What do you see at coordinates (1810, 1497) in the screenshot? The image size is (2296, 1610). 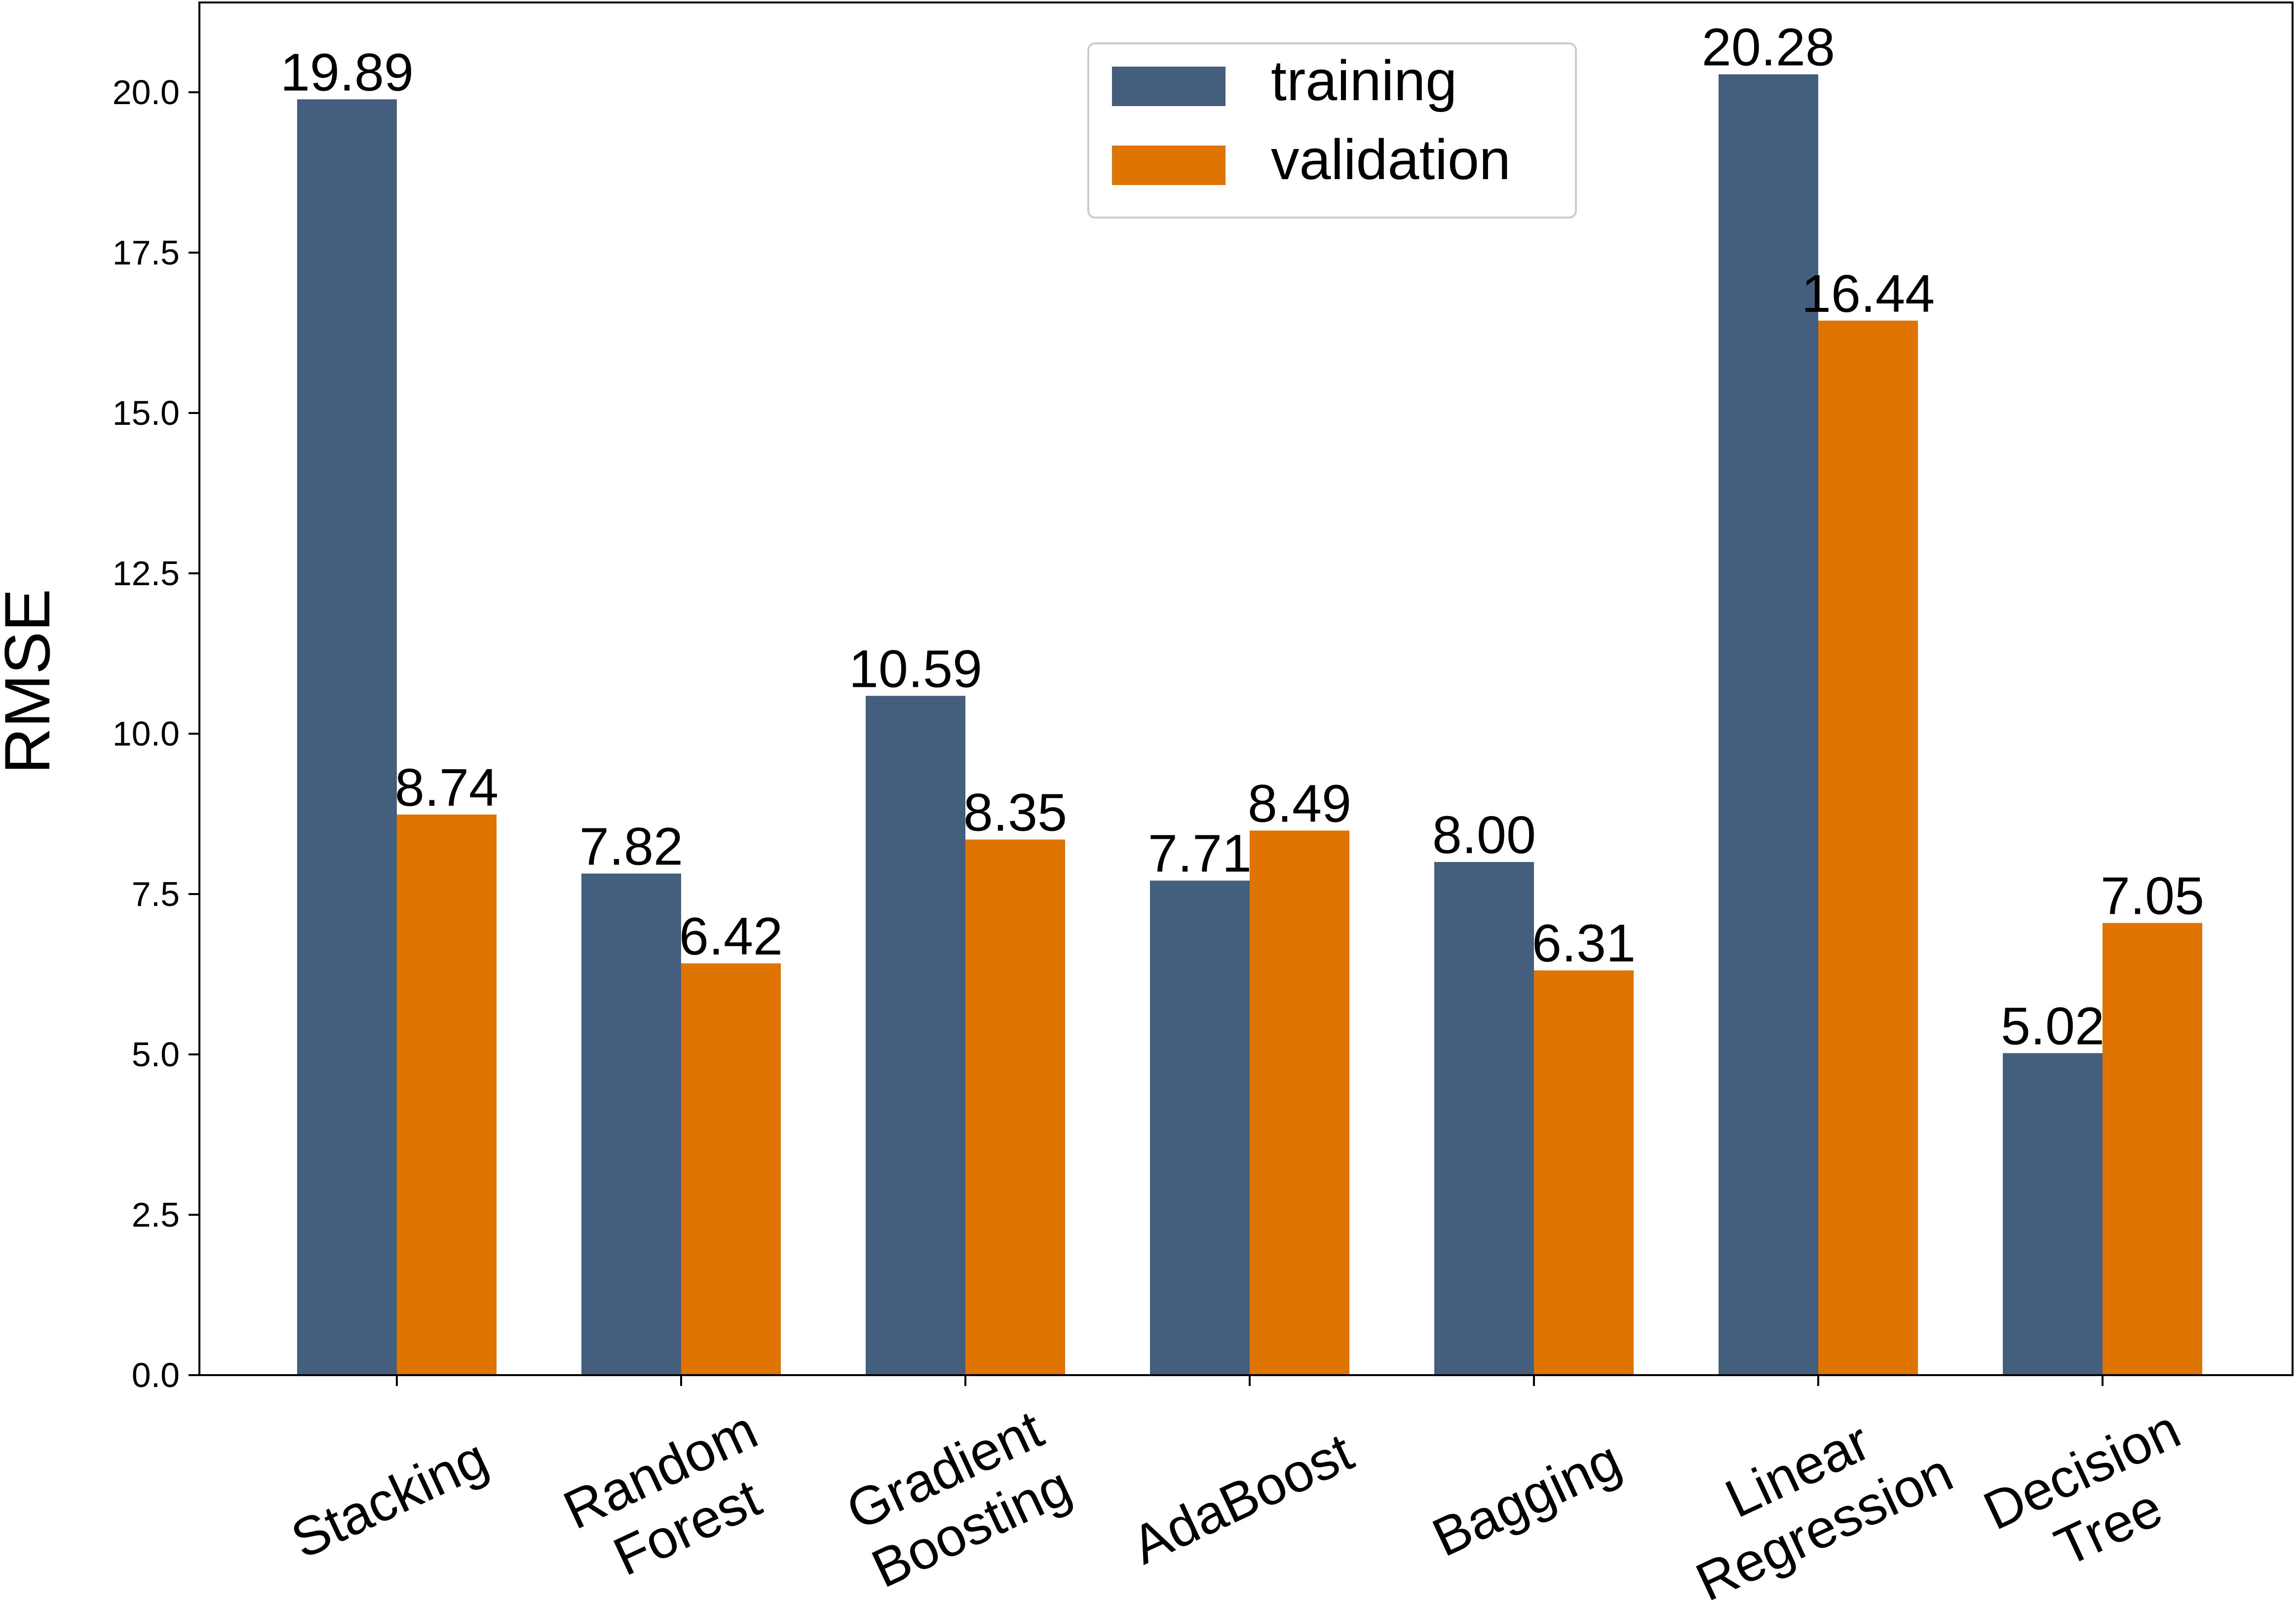 I see `x-tick-label: LinearRegression` at bounding box center [1810, 1497].